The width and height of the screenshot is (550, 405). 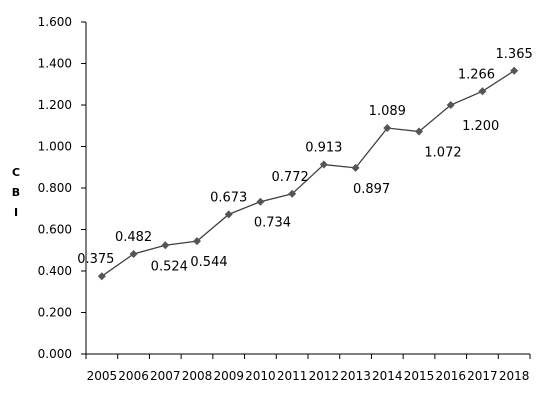 I want to click on data-label: 1.365, so click(x=514, y=54).